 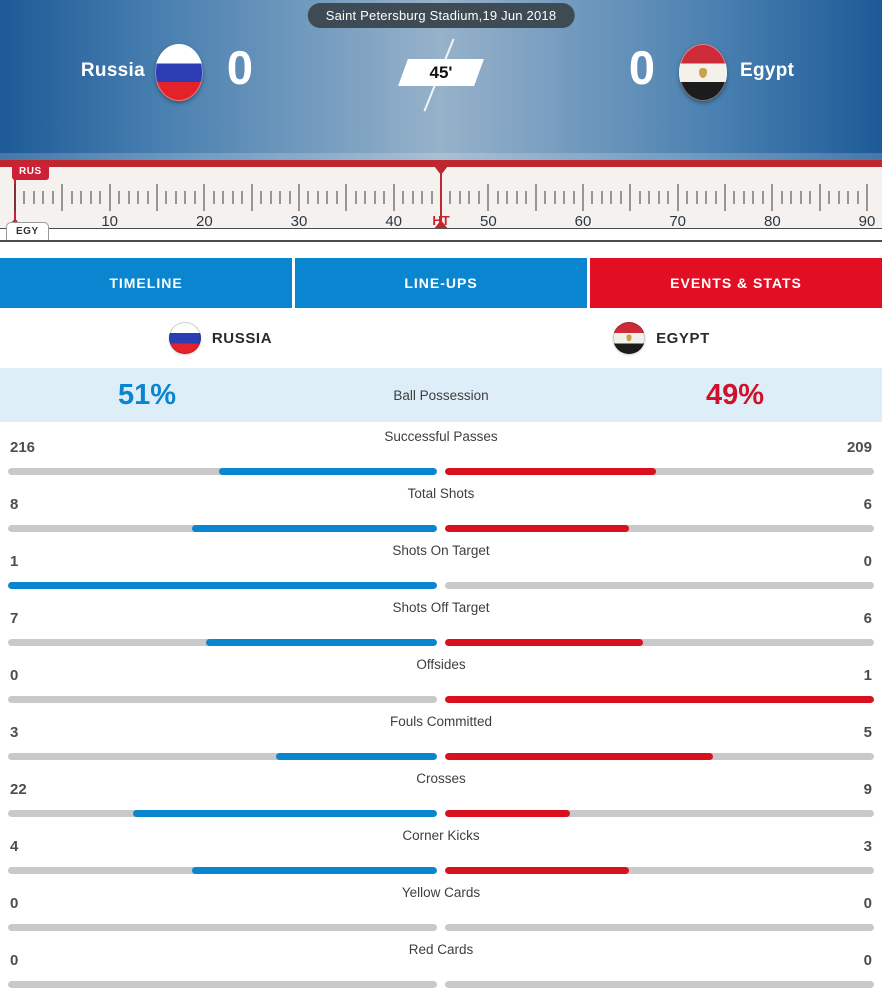 What do you see at coordinates (441, 892) in the screenshot?
I see `stat-label: Yellow Cards` at bounding box center [441, 892].